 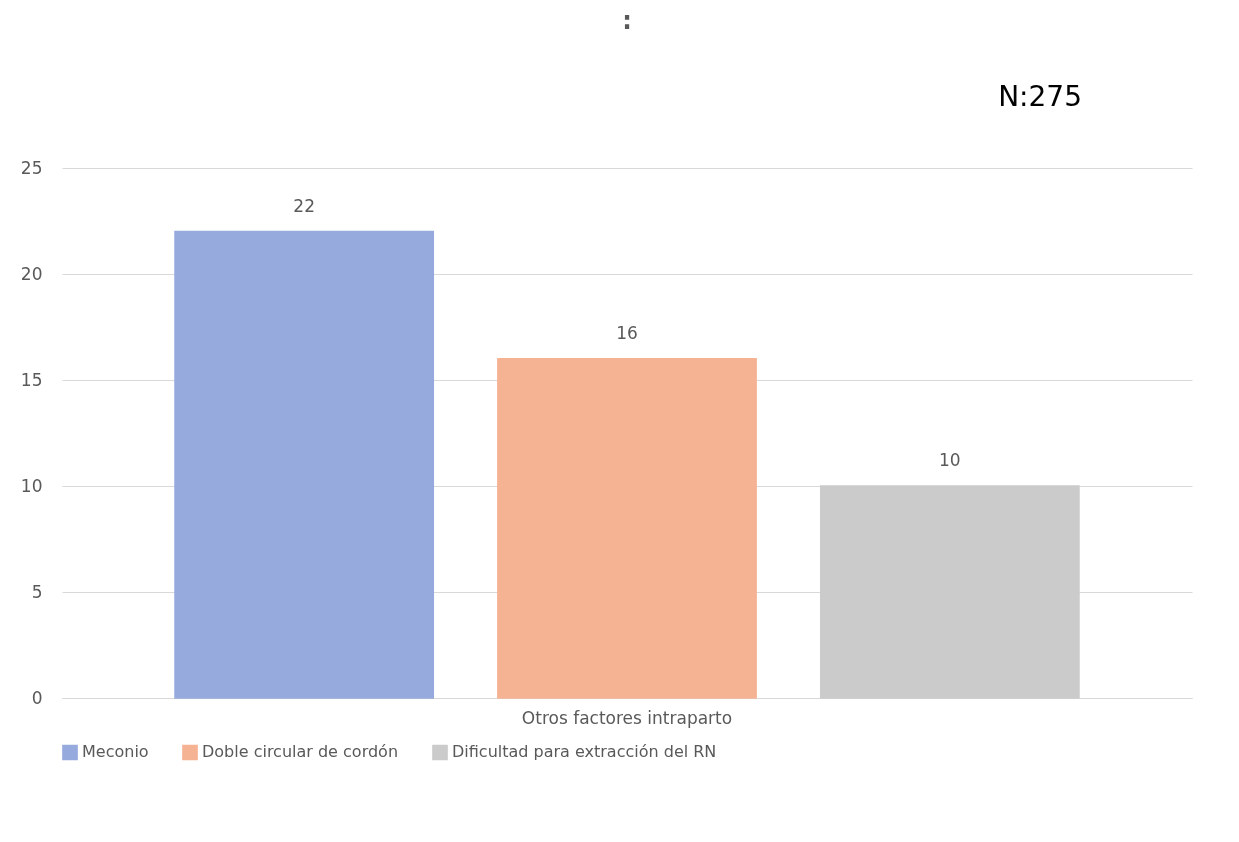 I want to click on y-tick-label: 25, so click(x=31, y=167).